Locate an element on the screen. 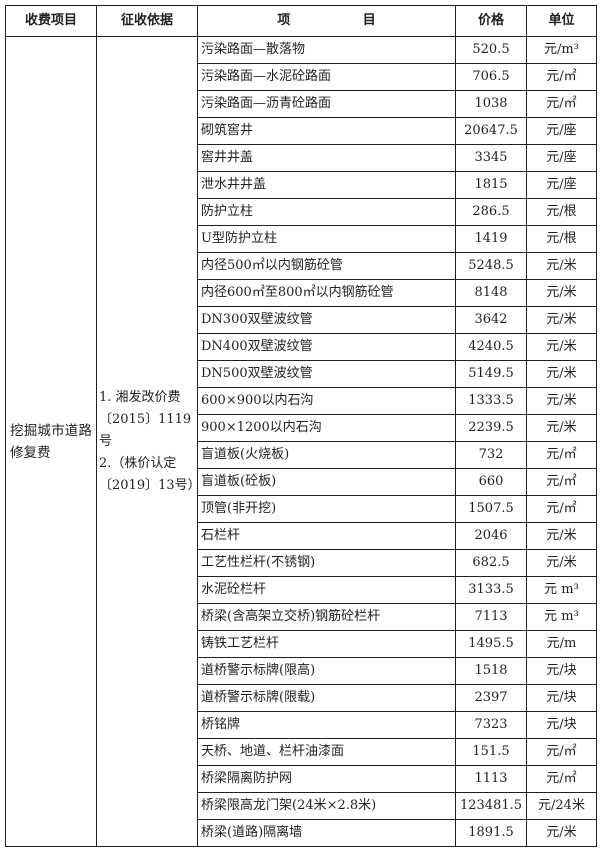  item-name: DN500双壁波纹管 is located at coordinates (326, 374).